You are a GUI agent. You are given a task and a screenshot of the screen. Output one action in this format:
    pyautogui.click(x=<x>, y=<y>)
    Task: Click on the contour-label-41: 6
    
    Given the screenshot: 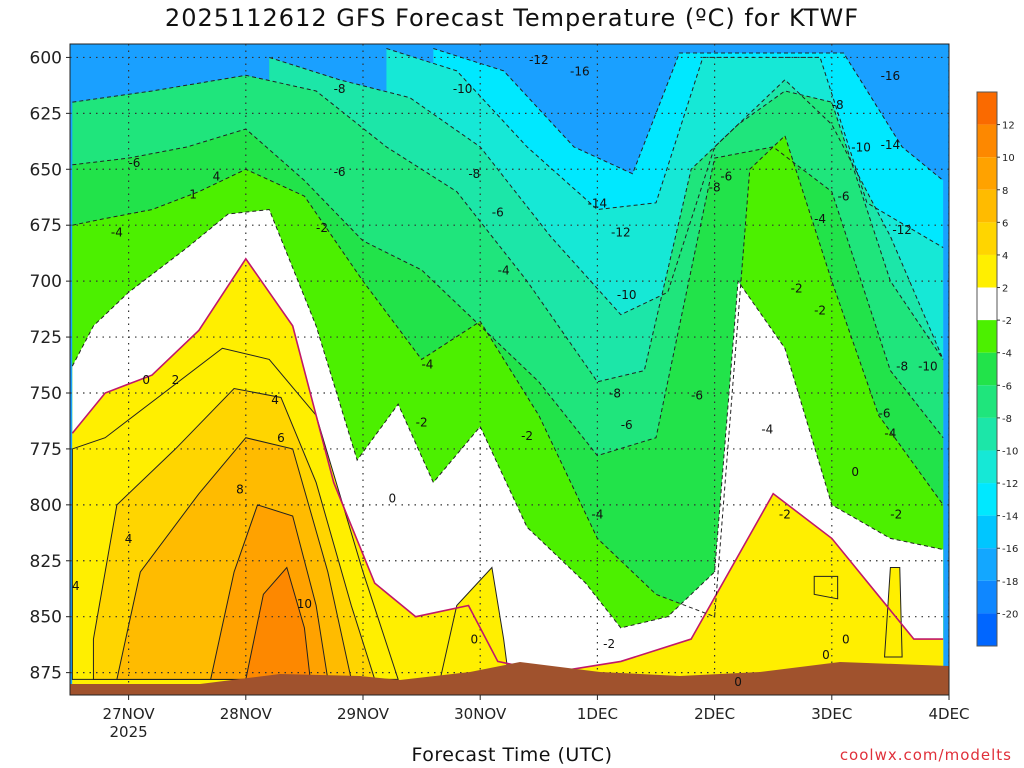 What is the action you would take?
    pyautogui.click(x=281, y=438)
    